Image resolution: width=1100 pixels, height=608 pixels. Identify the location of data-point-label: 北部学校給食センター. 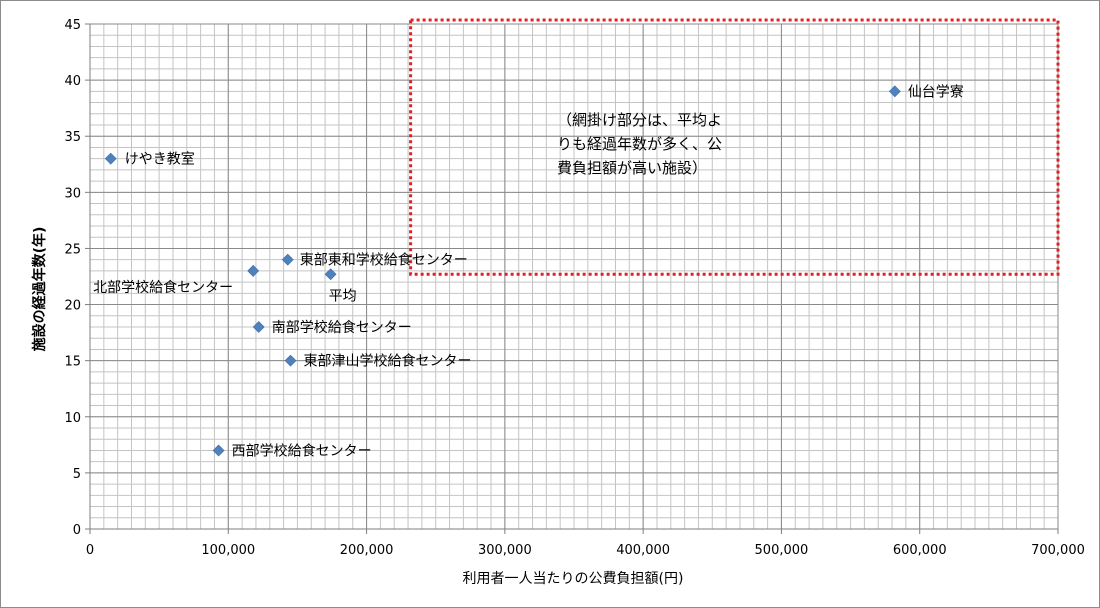
(163, 287).